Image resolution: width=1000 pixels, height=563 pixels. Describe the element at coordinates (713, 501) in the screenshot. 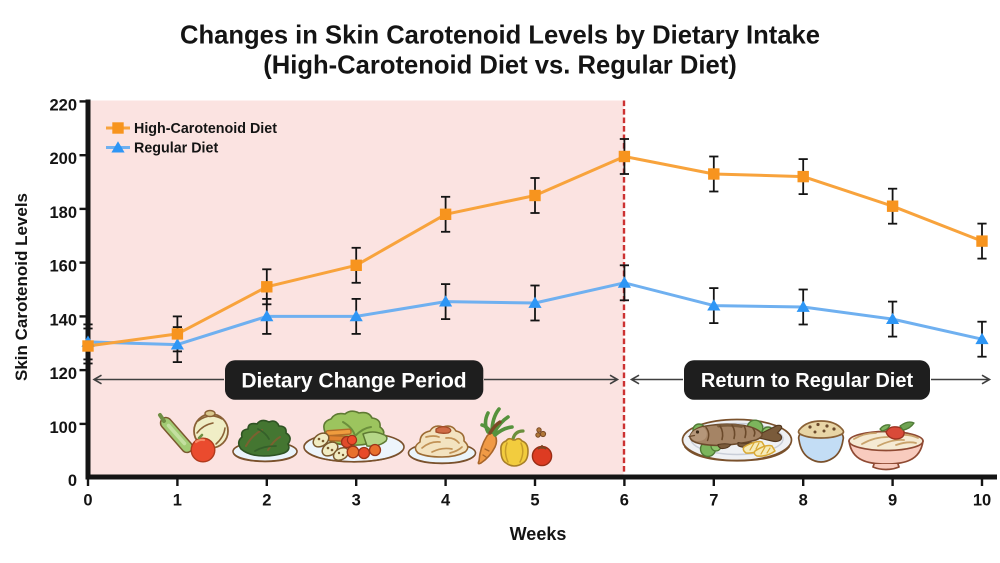

I see `svg-text: 7` at that location.